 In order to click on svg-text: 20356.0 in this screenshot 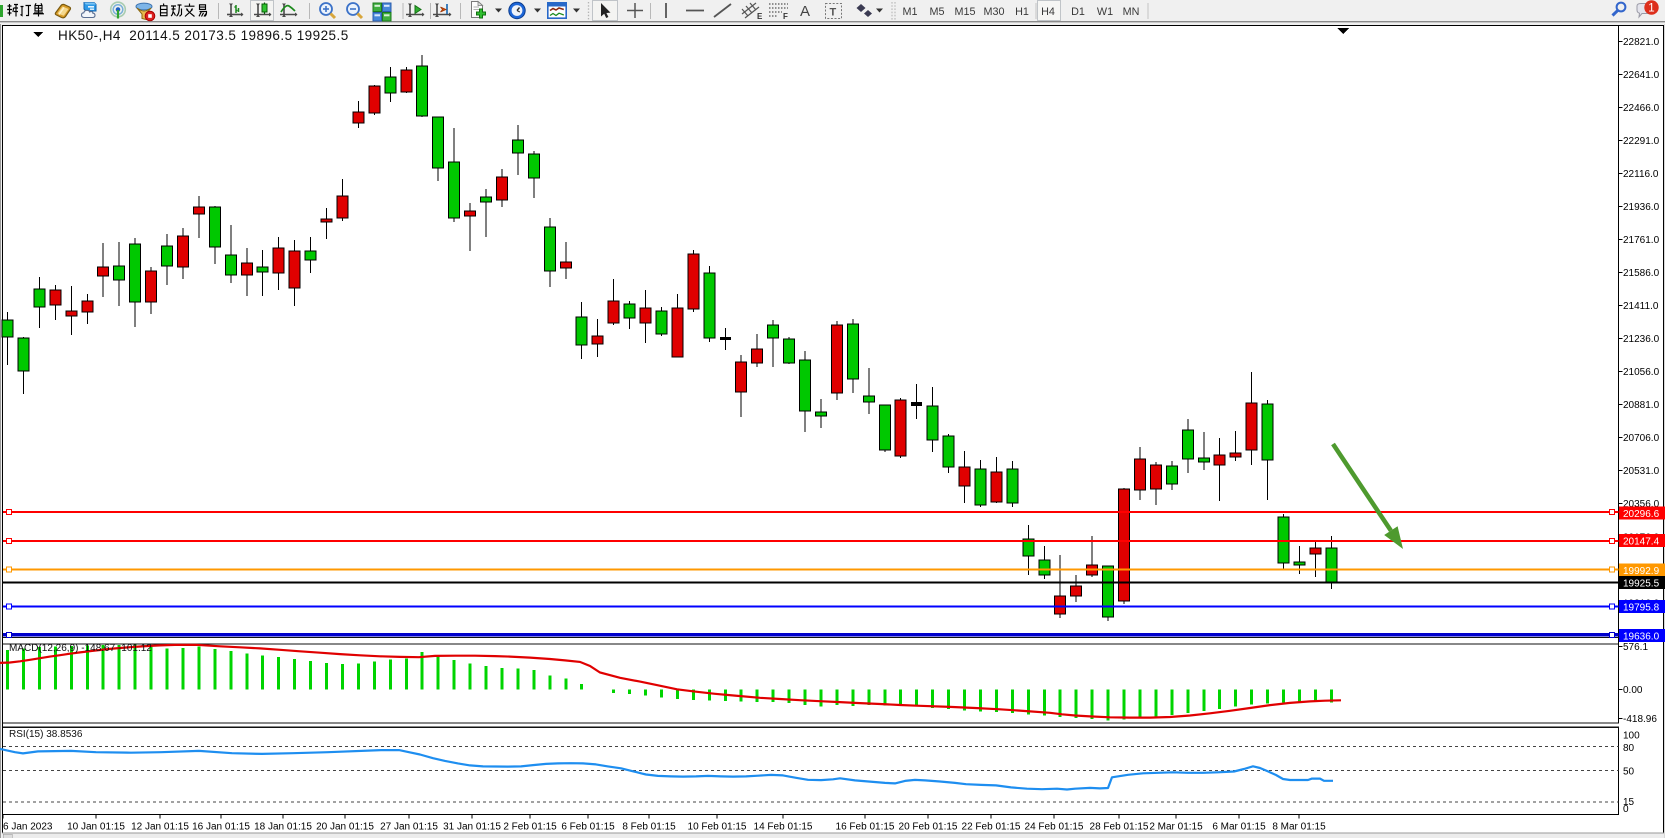, I will do `click(1641, 504)`.